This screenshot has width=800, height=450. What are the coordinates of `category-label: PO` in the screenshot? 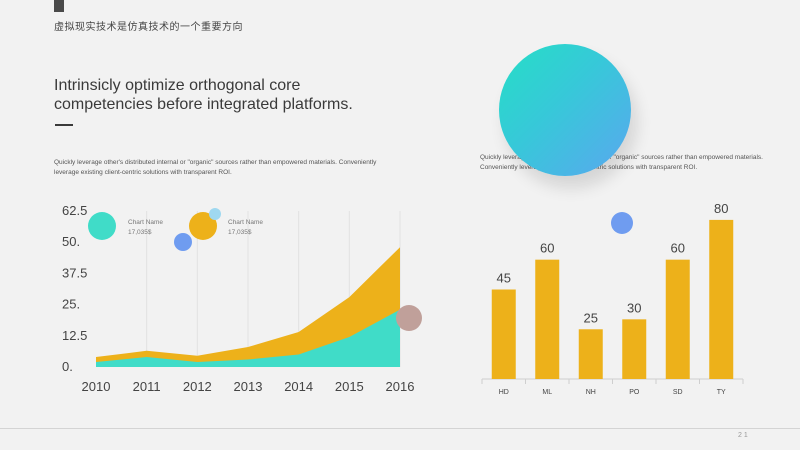 It's located at (634, 392).